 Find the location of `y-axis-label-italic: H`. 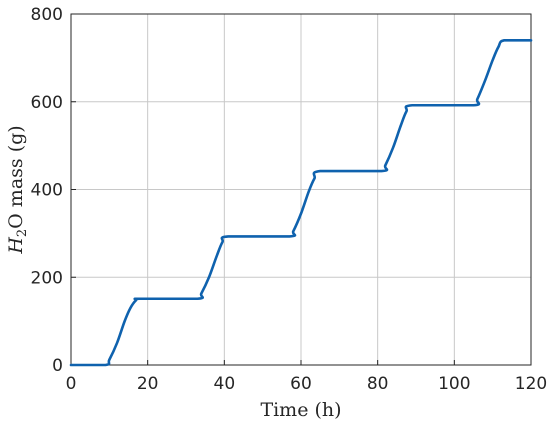

y-axis-label-italic: H is located at coordinates (16, 246).